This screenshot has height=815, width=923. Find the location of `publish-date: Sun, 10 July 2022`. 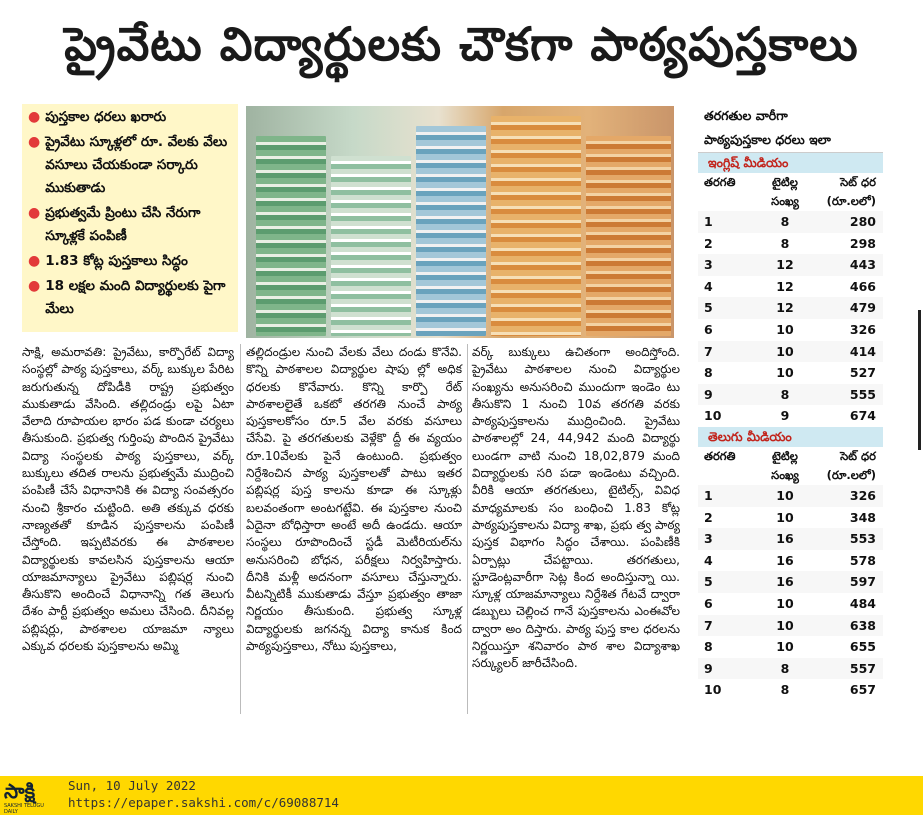

publish-date: Sun, 10 July 2022 is located at coordinates (132, 785).